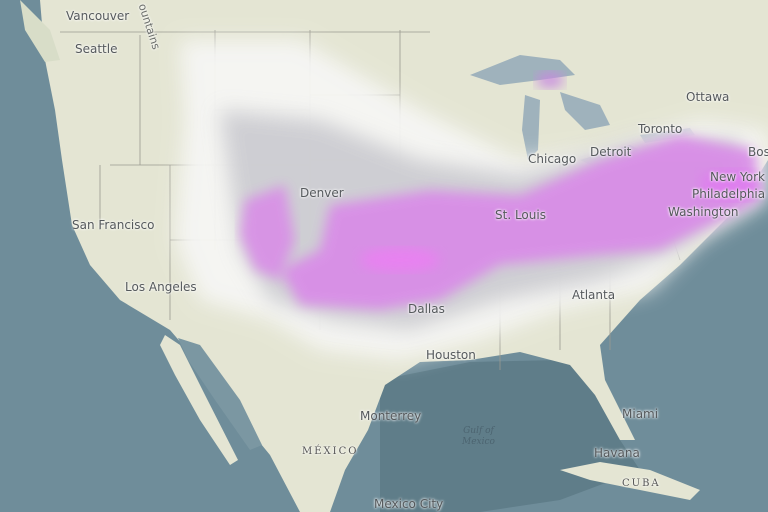 Image resolution: width=768 pixels, height=512 pixels. I want to click on city-label-toronto: Toronto, so click(660, 129).